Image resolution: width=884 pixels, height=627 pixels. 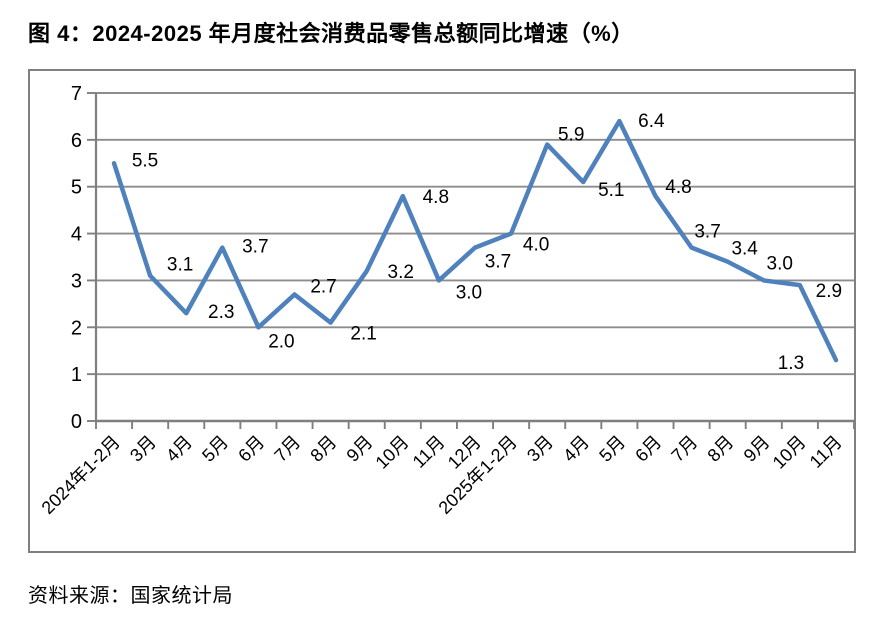 What do you see at coordinates (536, 245) in the screenshot?
I see `data-point-label: 4.0` at bounding box center [536, 245].